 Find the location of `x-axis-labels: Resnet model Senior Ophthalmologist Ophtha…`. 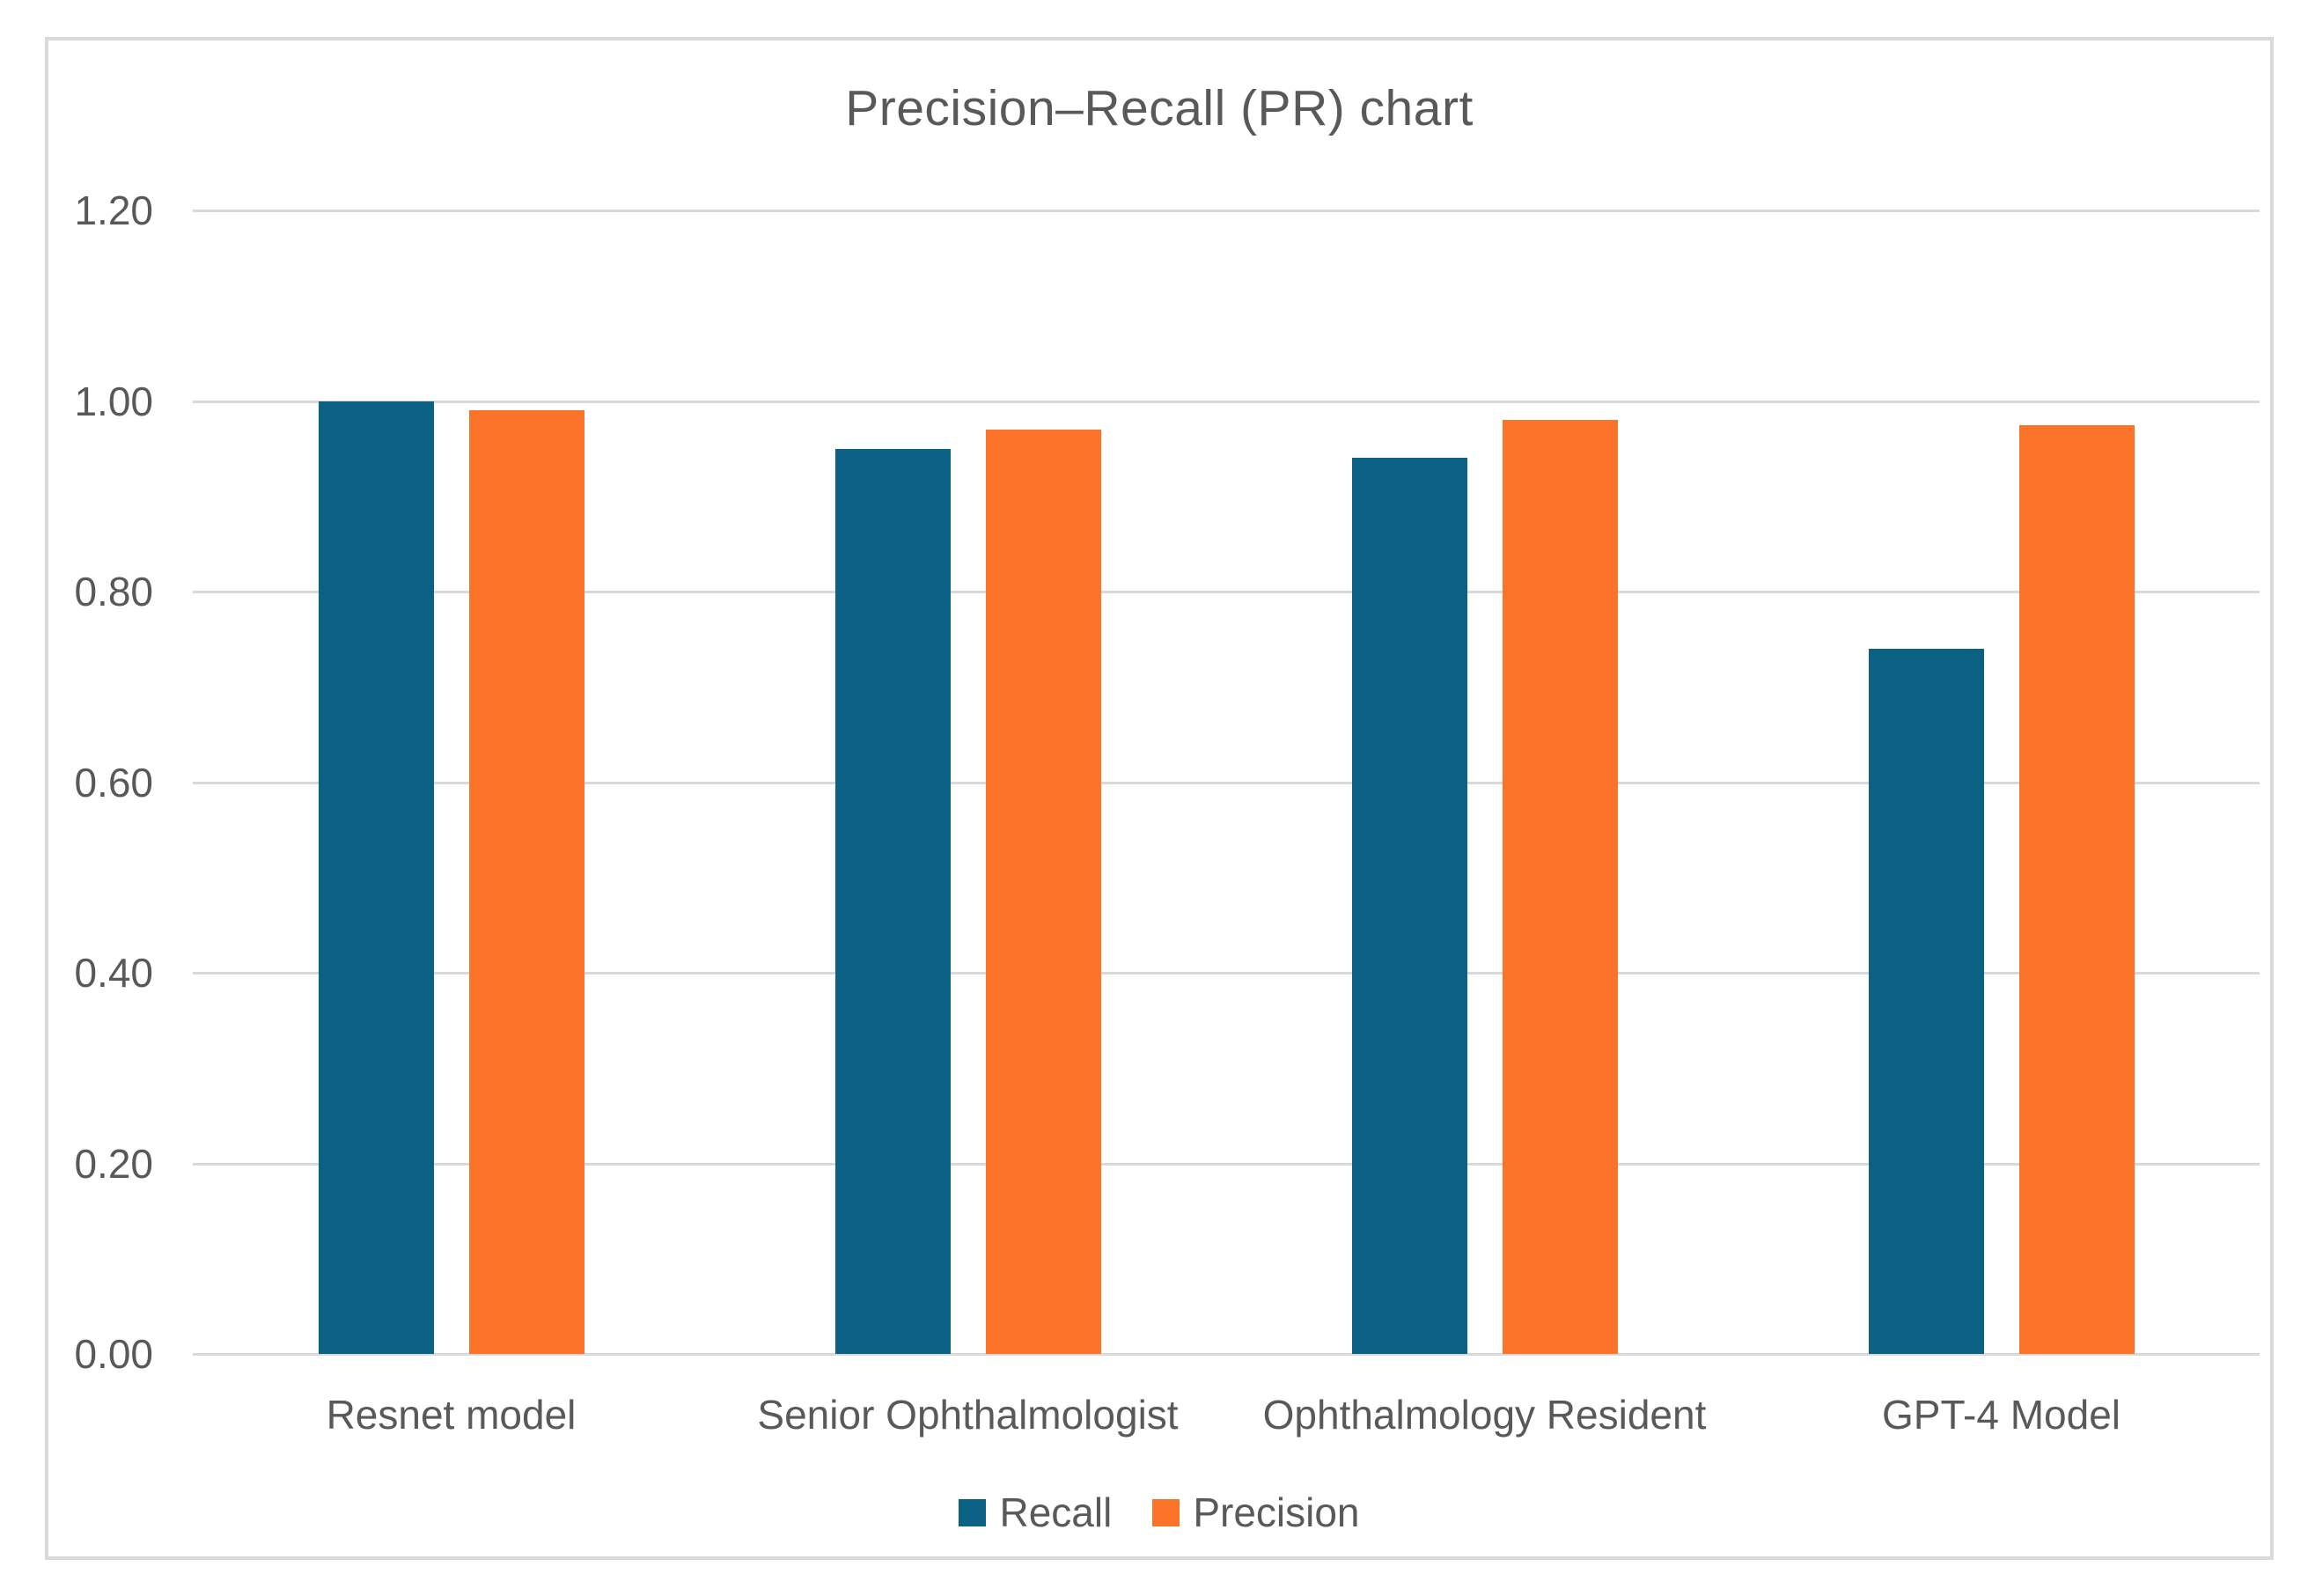

x-axis-labels: Resnet model Senior Ophthalmologist Ophtha… is located at coordinates (1226, 1414).